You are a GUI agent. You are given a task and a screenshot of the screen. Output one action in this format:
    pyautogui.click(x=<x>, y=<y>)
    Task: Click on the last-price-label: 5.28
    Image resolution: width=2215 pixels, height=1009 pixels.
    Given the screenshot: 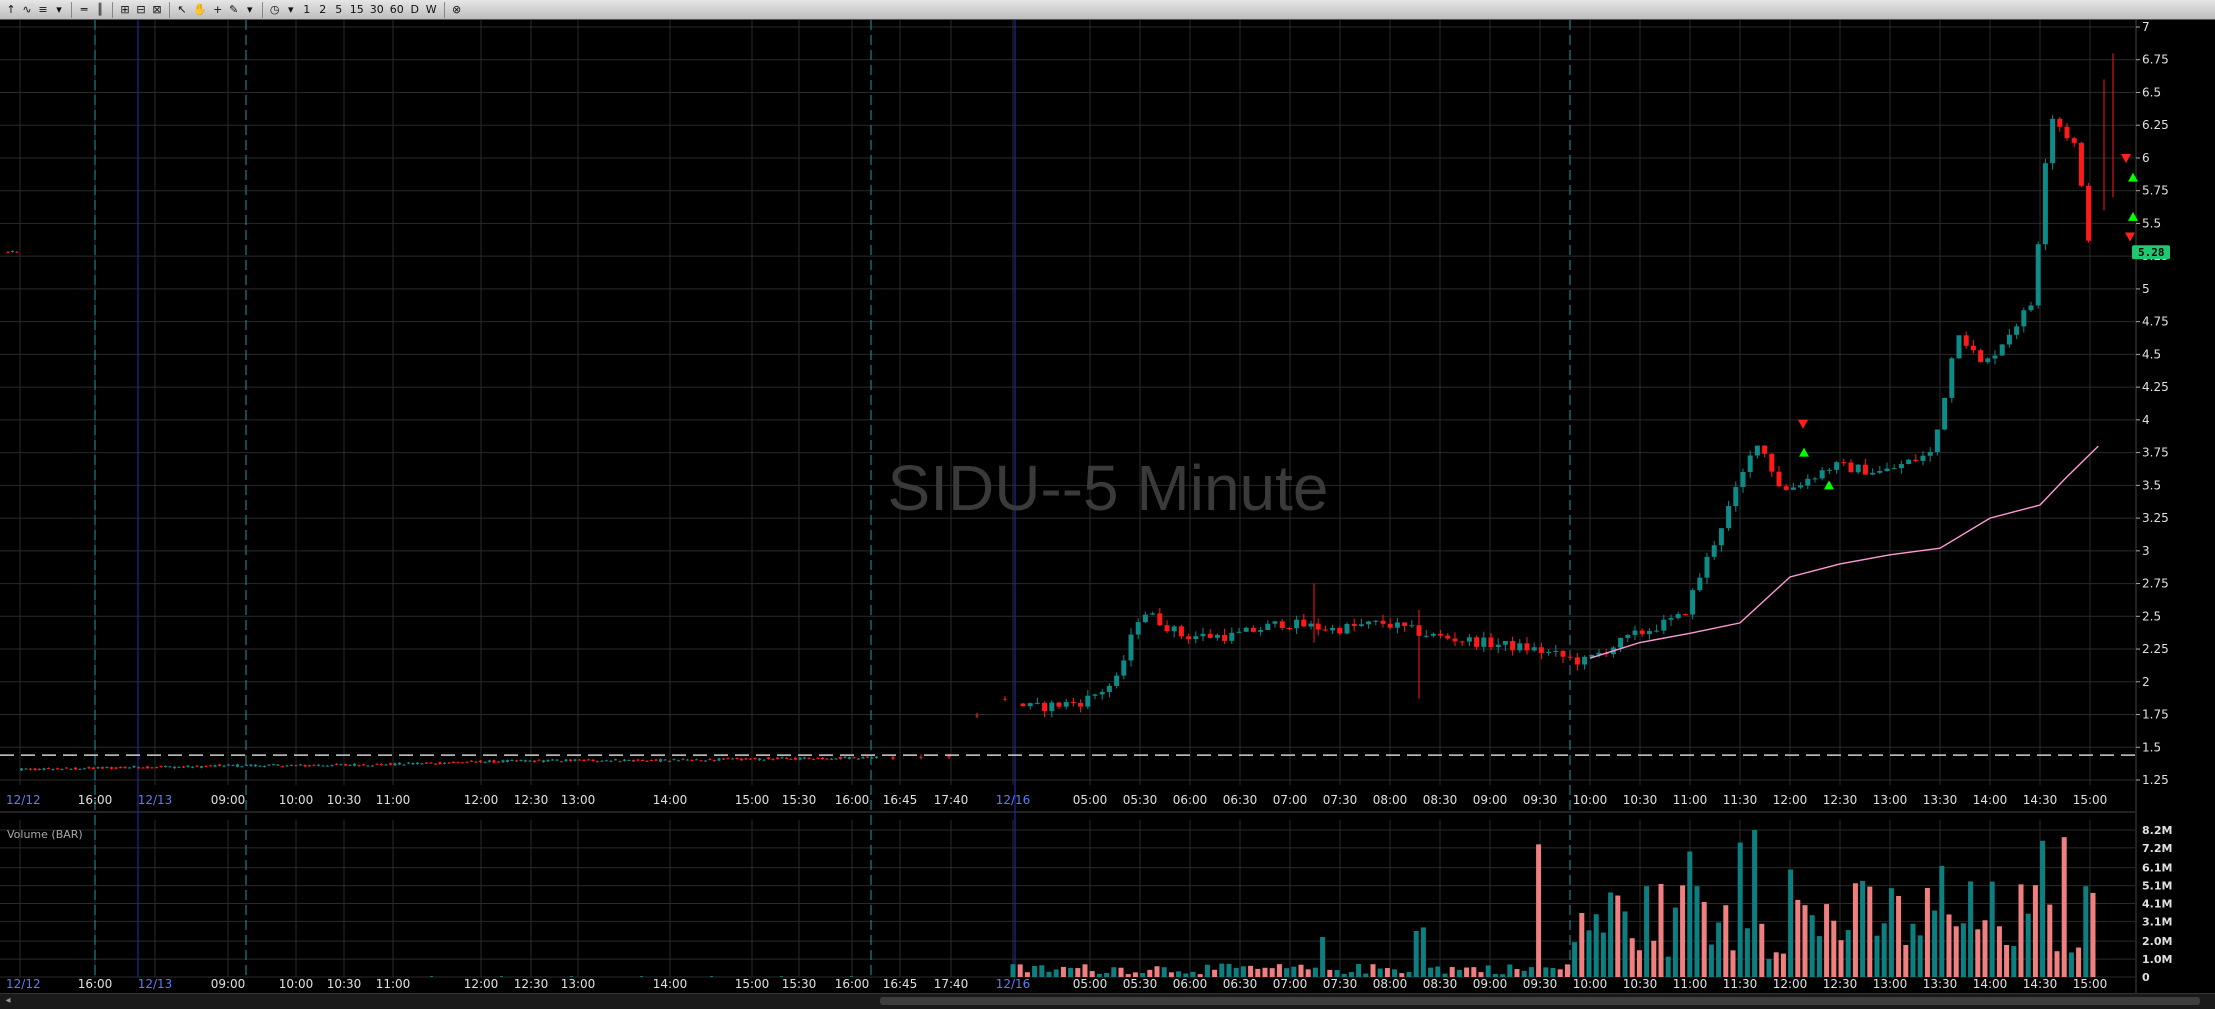 What is the action you would take?
    pyautogui.click(x=2151, y=252)
    